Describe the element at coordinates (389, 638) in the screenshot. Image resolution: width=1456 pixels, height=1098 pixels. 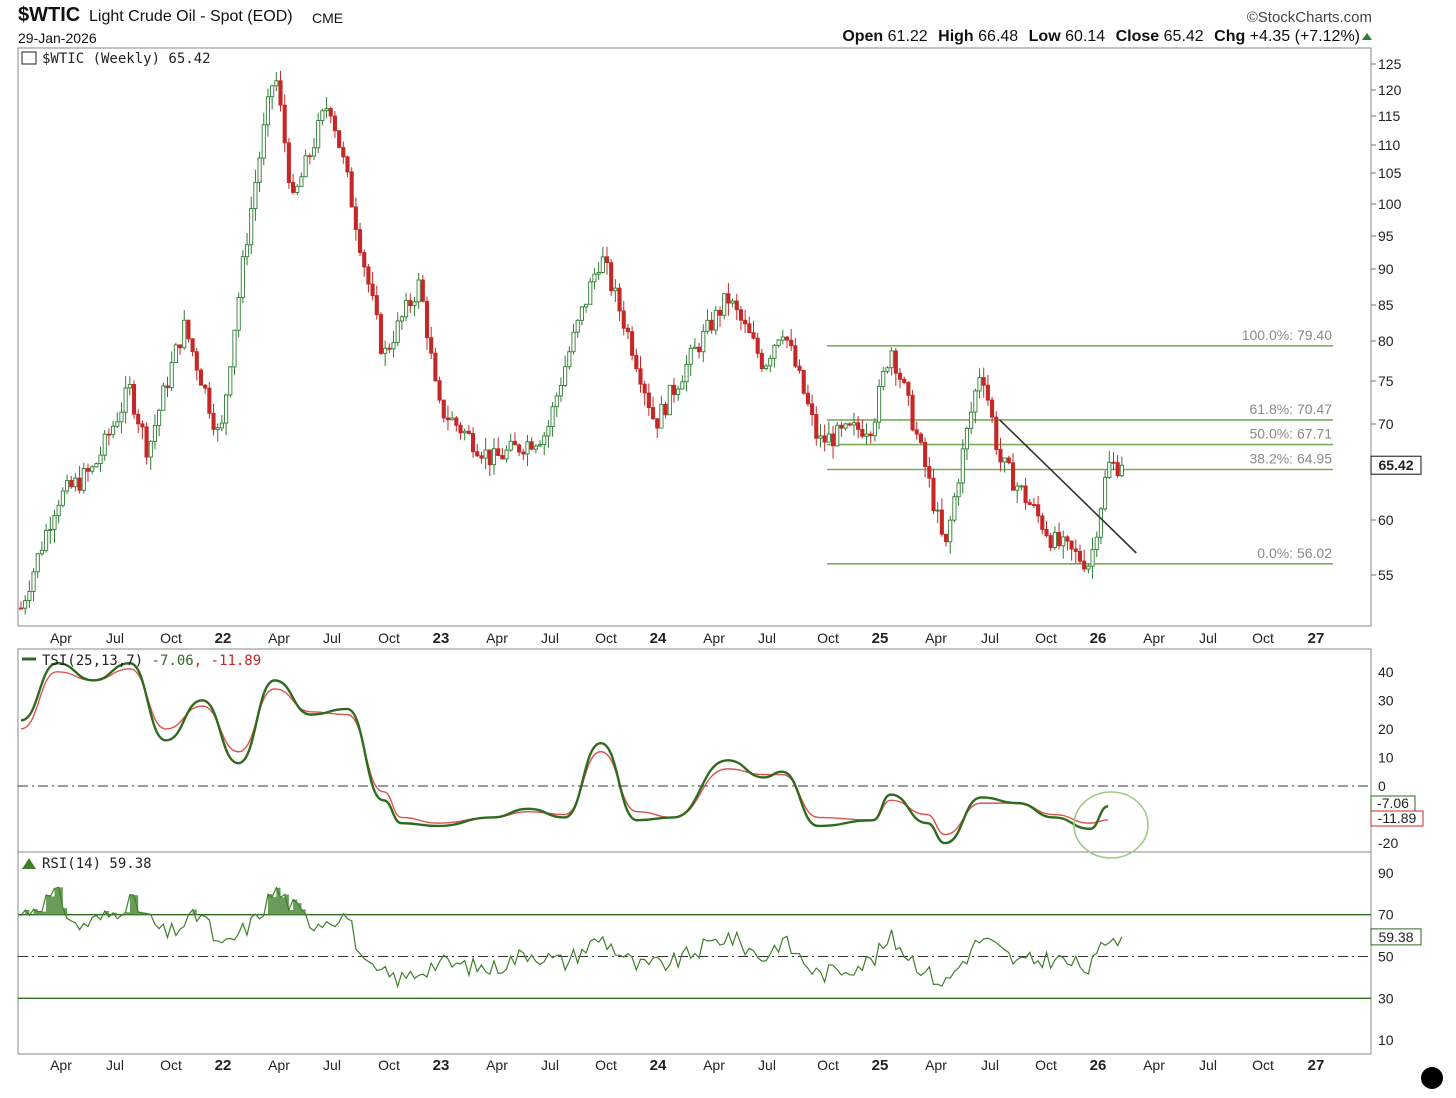
I see `x-tick-label-top: Oct` at that location.